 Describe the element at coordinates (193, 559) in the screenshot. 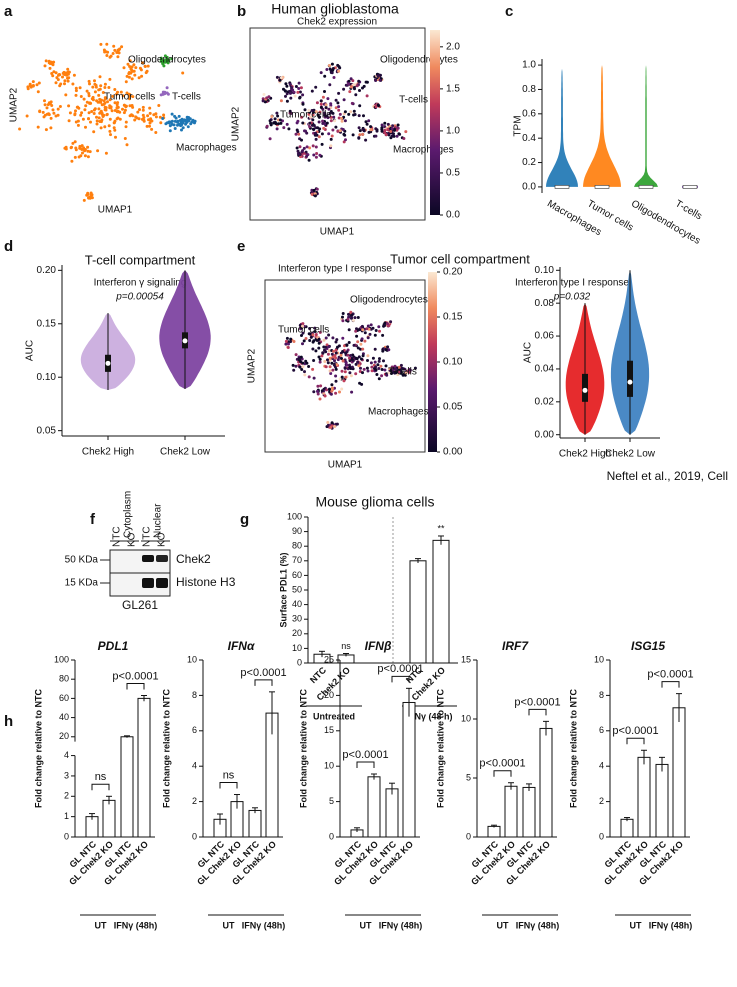

I see `protein-label: Chek2` at that location.